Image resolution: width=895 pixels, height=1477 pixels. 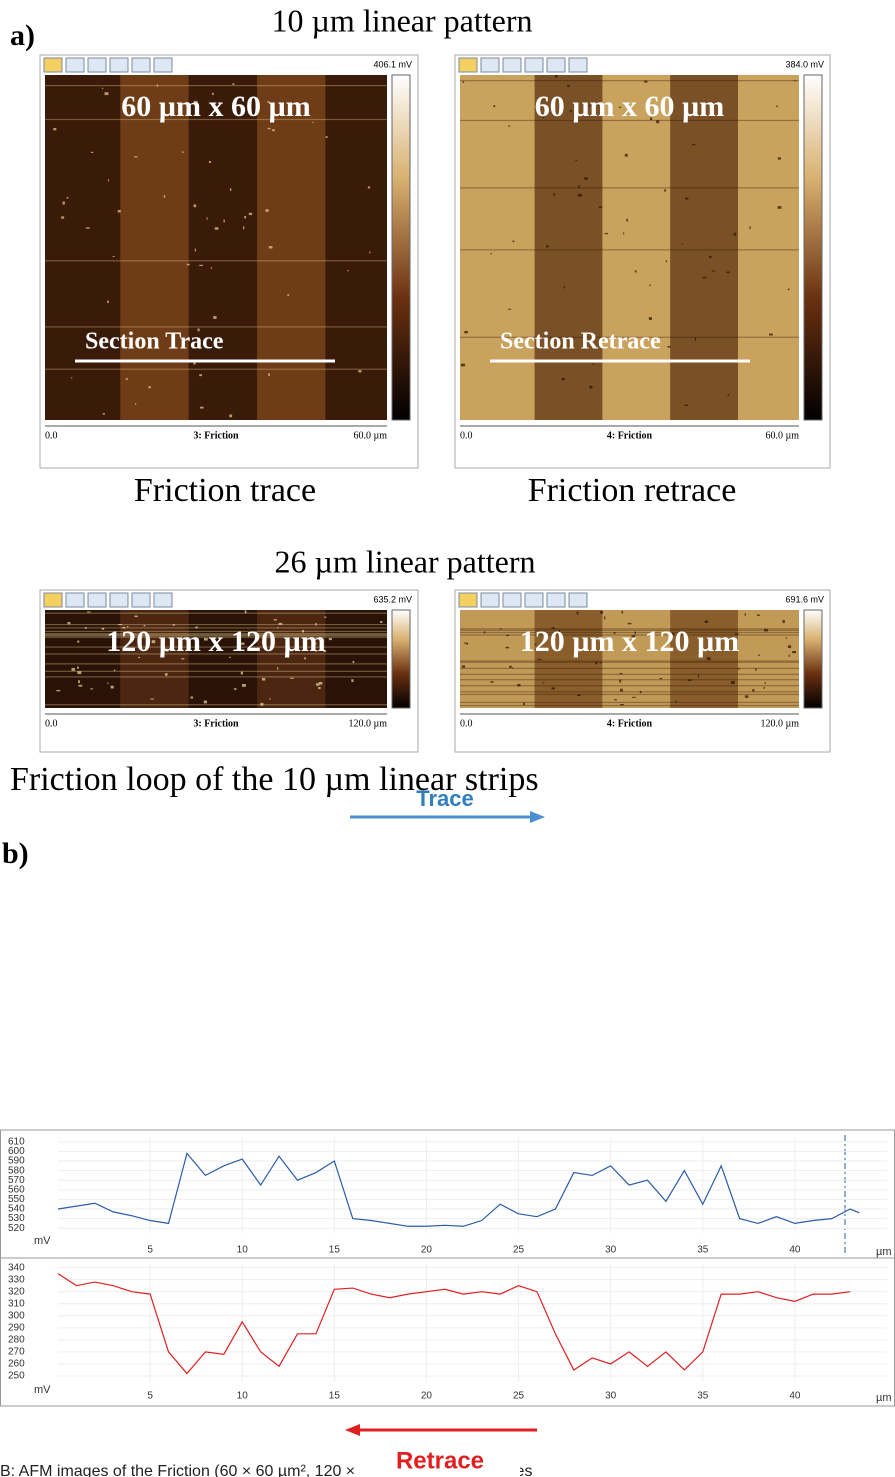 What do you see at coordinates (703, 1250) in the screenshot?
I see `x-tick-label: 35` at bounding box center [703, 1250].